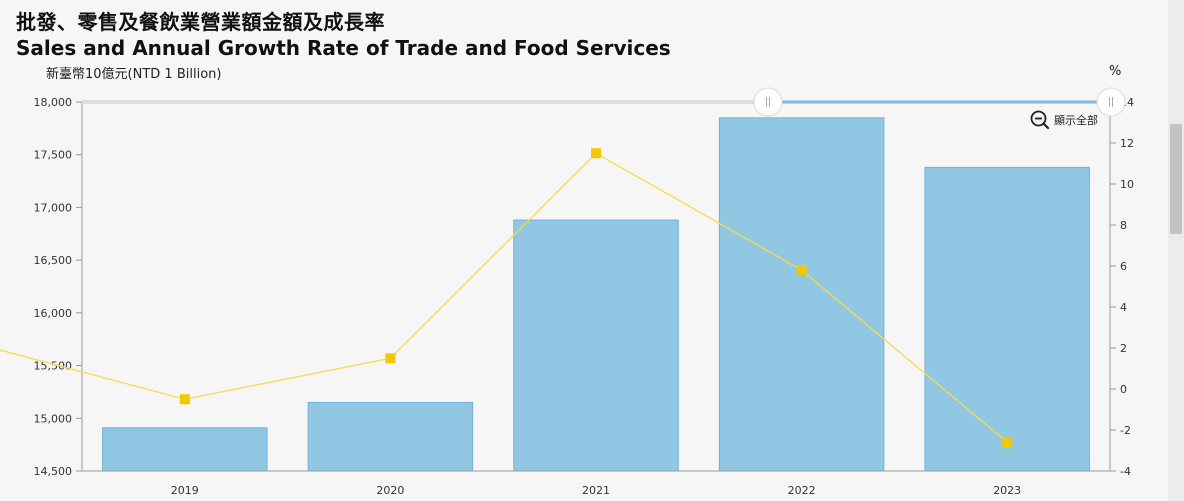 The height and width of the screenshot is (501, 1184). What do you see at coordinates (1127, 143) in the screenshot?
I see `right-tick-label: 12` at bounding box center [1127, 143].